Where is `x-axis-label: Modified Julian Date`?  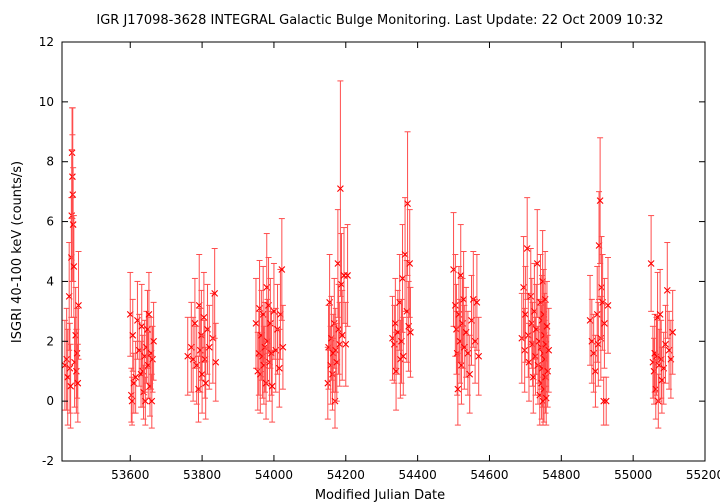 x-axis-label: Modified Julian Date is located at coordinates (380, 495).